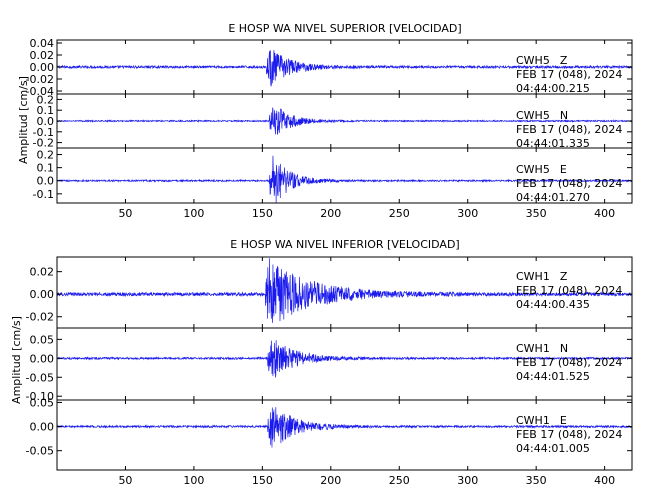 The width and height of the screenshot is (650, 500). I want to click on upper-trace-info-n: CWH5 N FEB 17 (048), 2024 04:44:01.335, so click(569, 129).